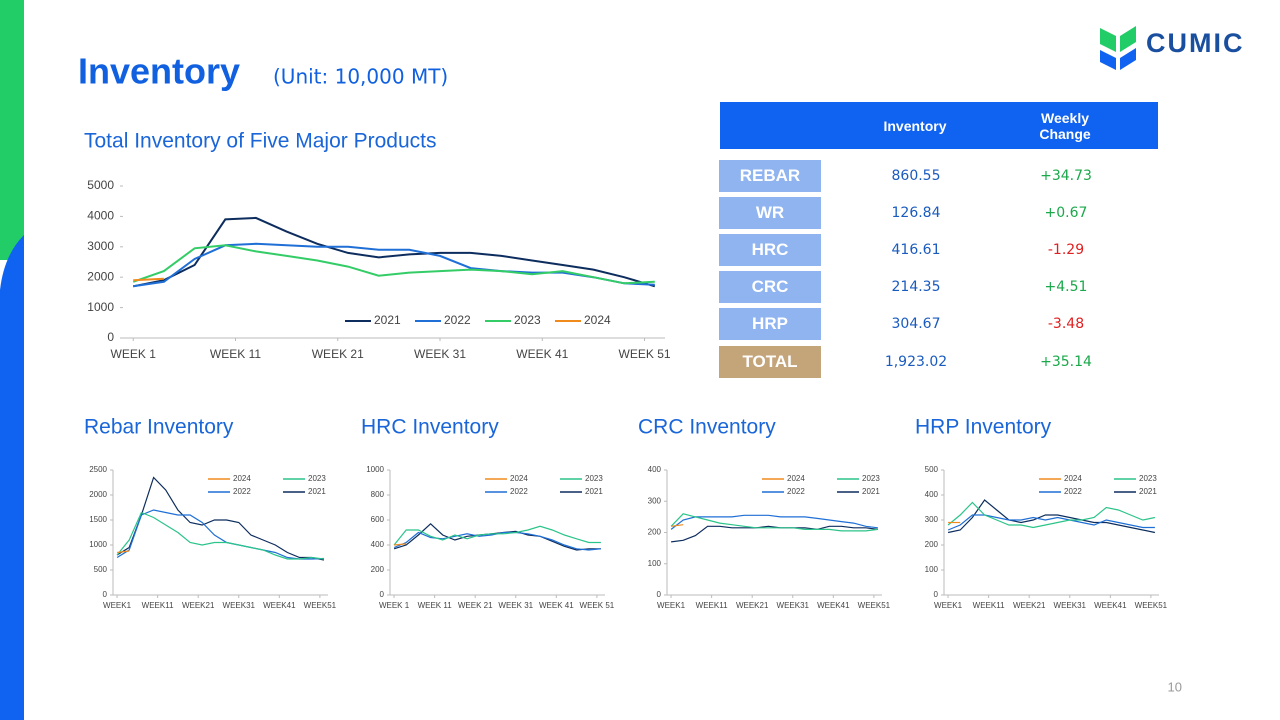 This screenshot has width=1280, height=720. I want to click on y-tick-label: 600, so click(378, 519).